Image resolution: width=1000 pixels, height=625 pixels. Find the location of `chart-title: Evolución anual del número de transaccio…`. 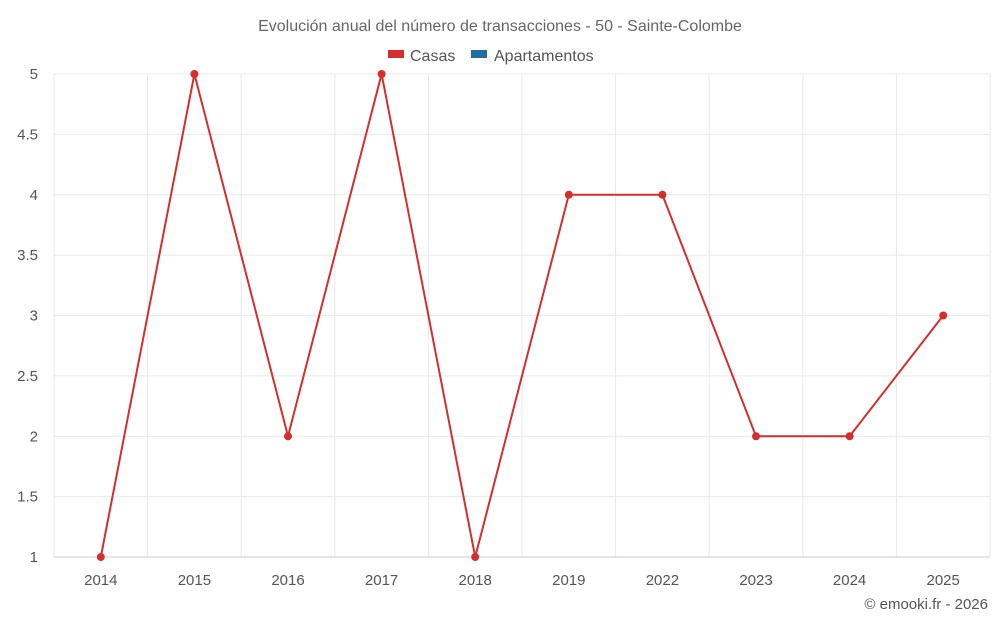

chart-title: Evolución anual del número de transaccio… is located at coordinates (500, 26).